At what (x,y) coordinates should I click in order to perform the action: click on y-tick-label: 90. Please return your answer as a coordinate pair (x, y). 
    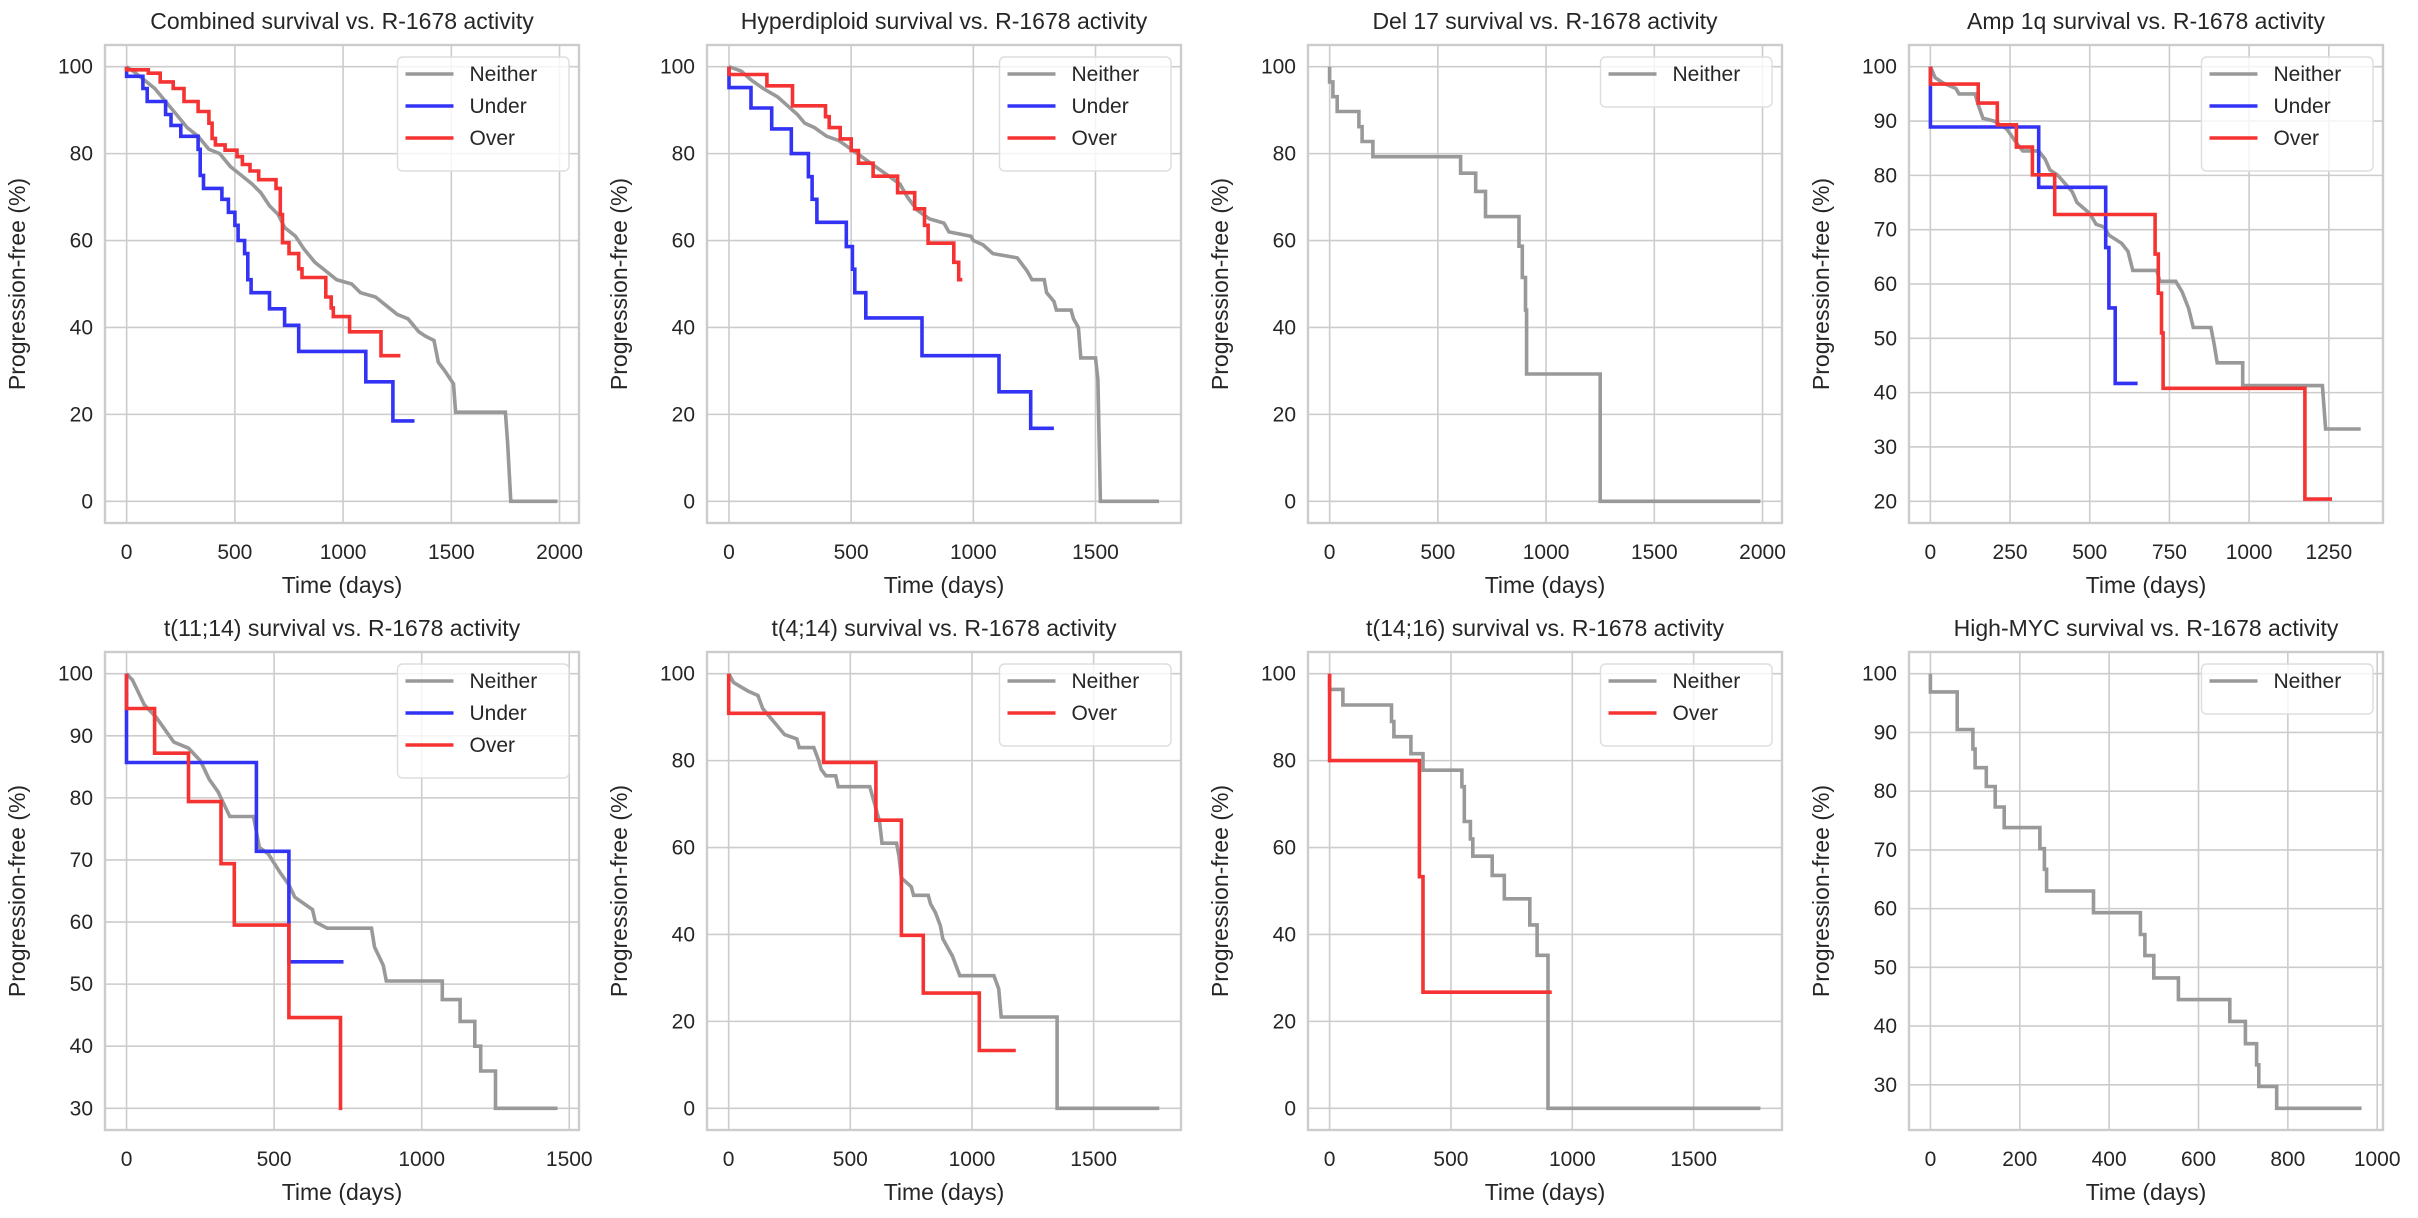
    Looking at the image, I should click on (81, 736).